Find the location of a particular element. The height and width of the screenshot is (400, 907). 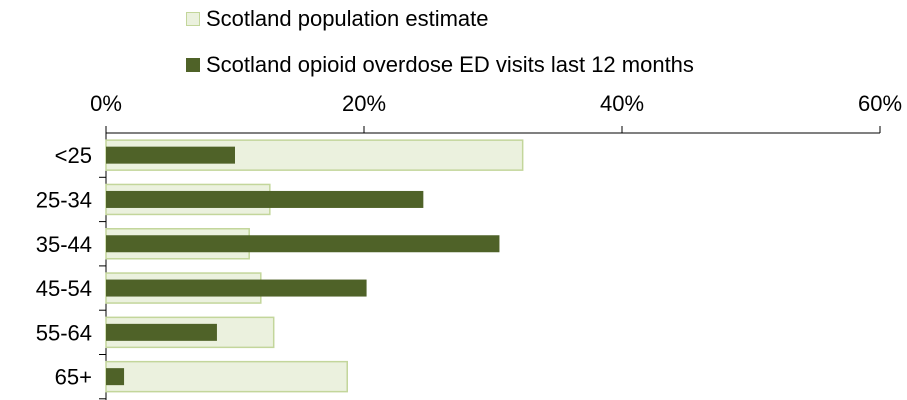

legend-swatch-ed-visits is located at coordinates (193, 65).